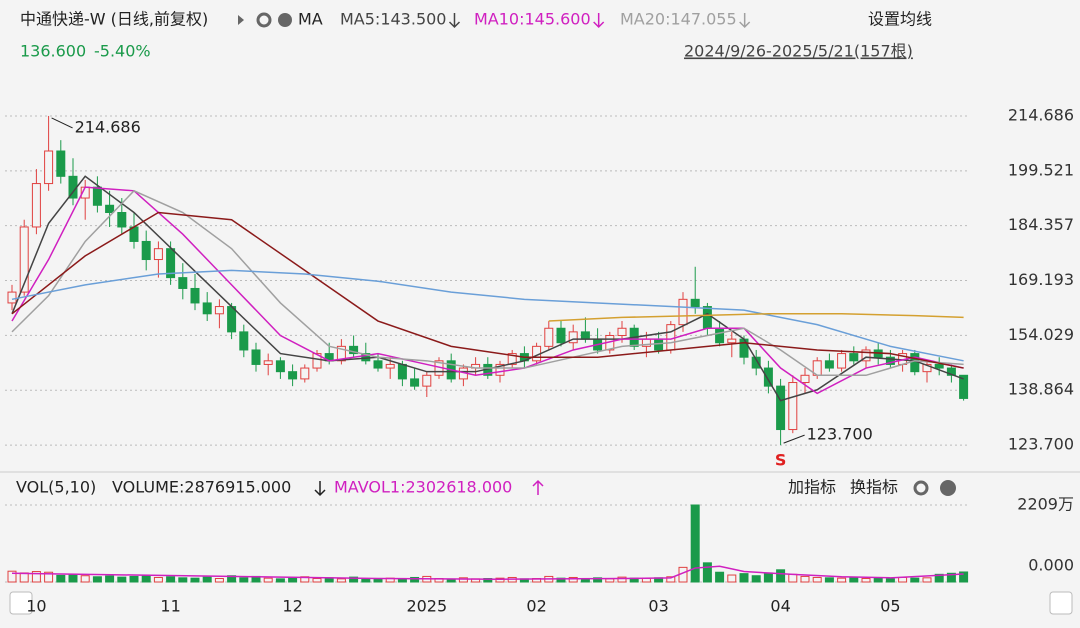 The image size is (1080, 628). I want to click on x-tick-label: 12, so click(292, 606).